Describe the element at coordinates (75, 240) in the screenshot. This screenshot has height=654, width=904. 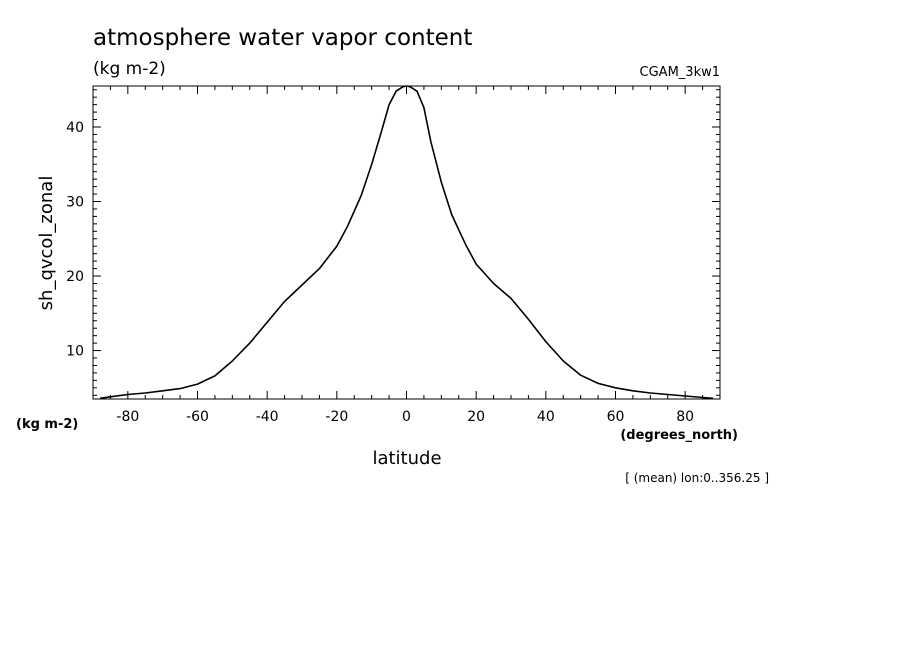
I see `y-axis-tick-labels: 10 20 30 40` at that location.